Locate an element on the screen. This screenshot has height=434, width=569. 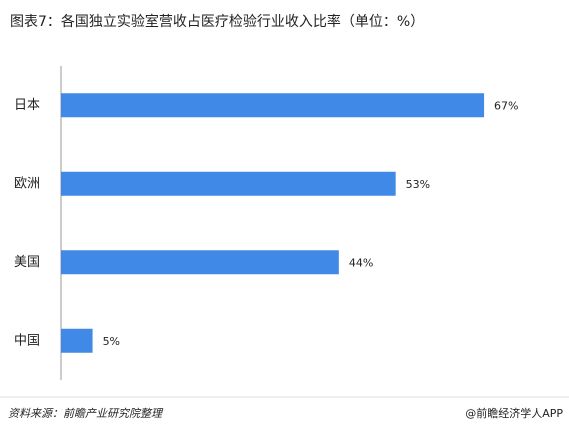
y-tick-label: 中国 is located at coordinates (27, 340).